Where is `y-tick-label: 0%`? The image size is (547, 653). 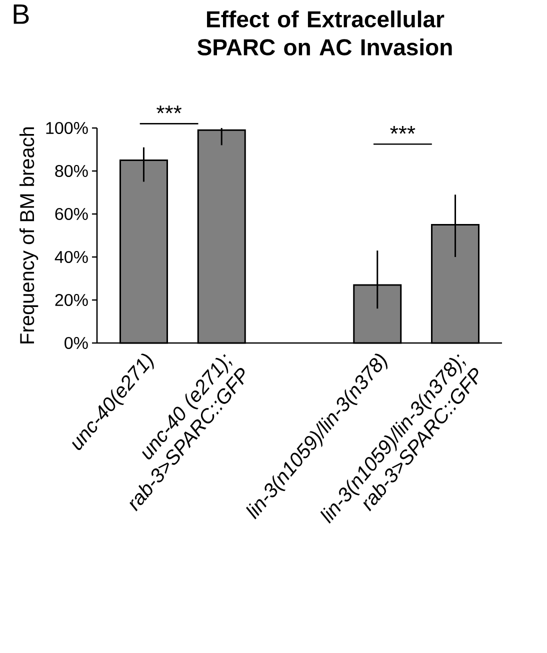 y-tick-label: 0% is located at coordinates (76, 343).